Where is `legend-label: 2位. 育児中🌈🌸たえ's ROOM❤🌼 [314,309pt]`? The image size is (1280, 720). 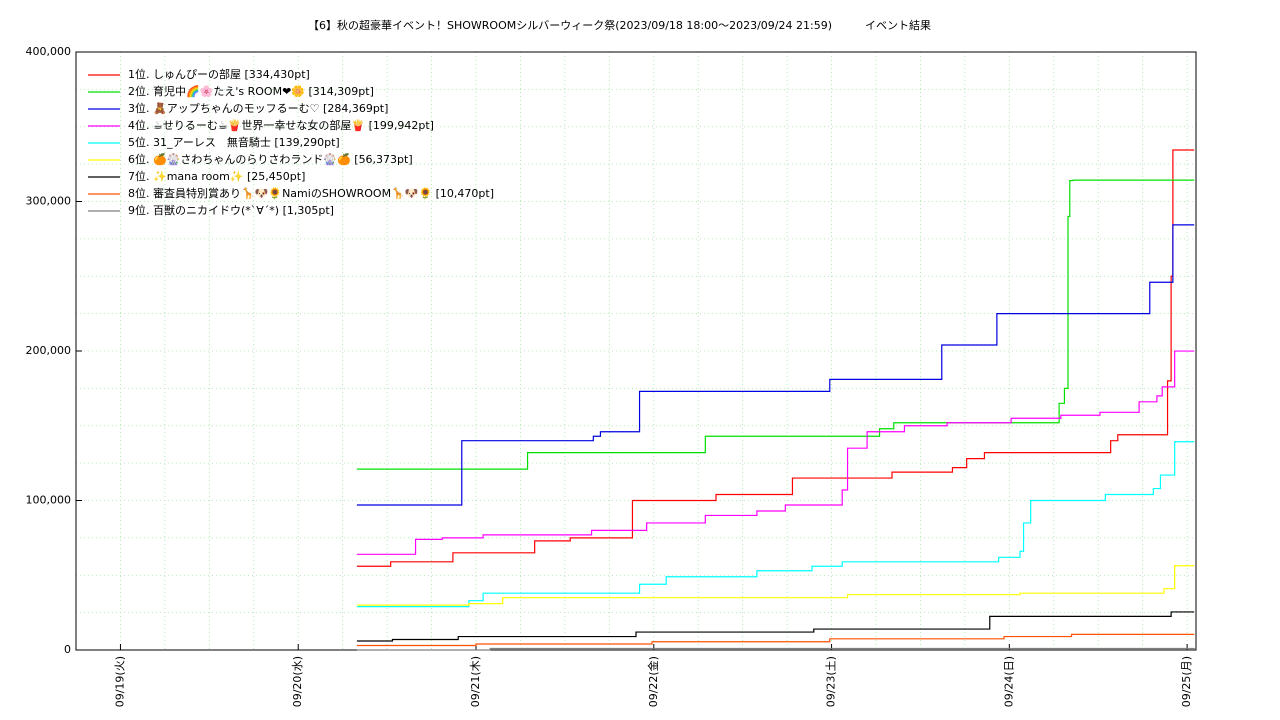
legend-label: 2位. 育児中🌈🌸たえ's ROOM❤🌼 [314,309pt] is located at coordinates (251, 91).